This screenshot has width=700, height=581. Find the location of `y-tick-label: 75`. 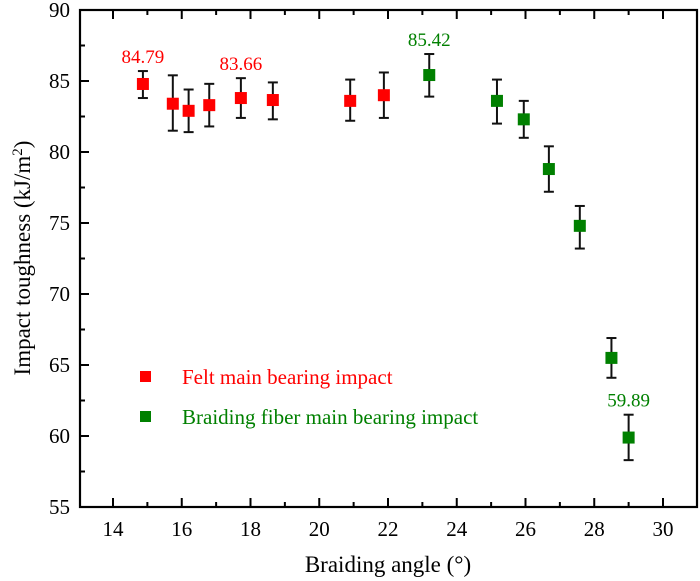

y-tick-label: 75 is located at coordinates (59, 223).